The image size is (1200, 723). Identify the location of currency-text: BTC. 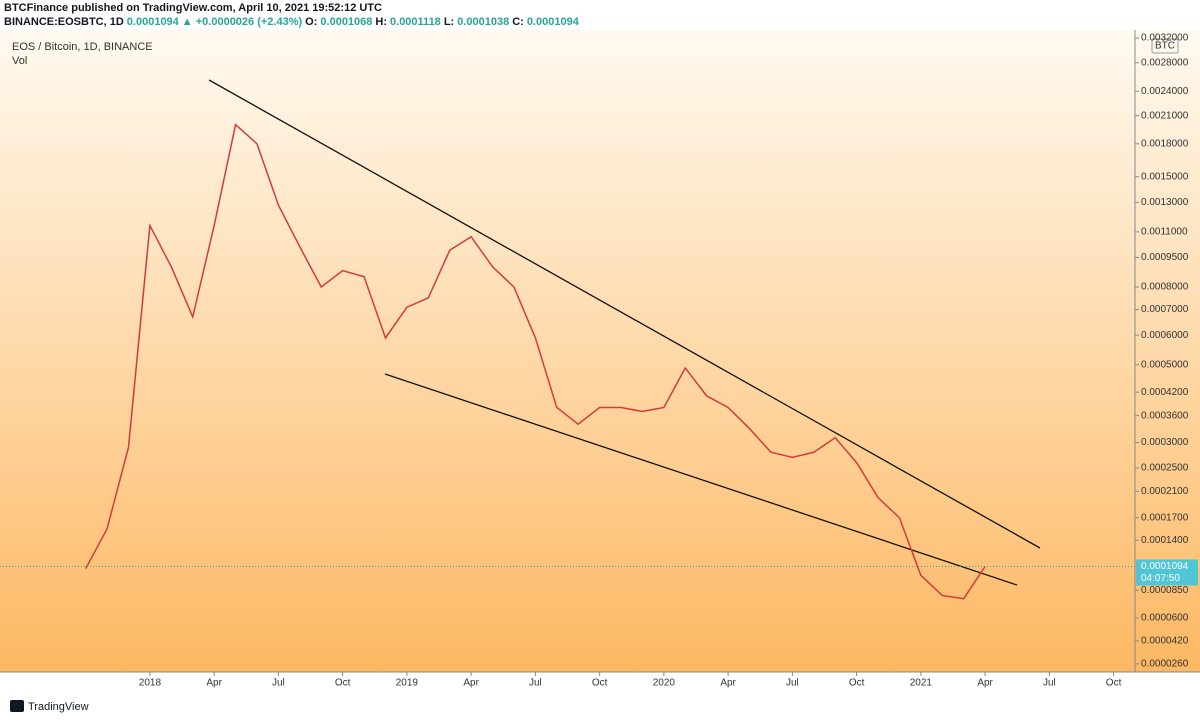
(1165, 46).